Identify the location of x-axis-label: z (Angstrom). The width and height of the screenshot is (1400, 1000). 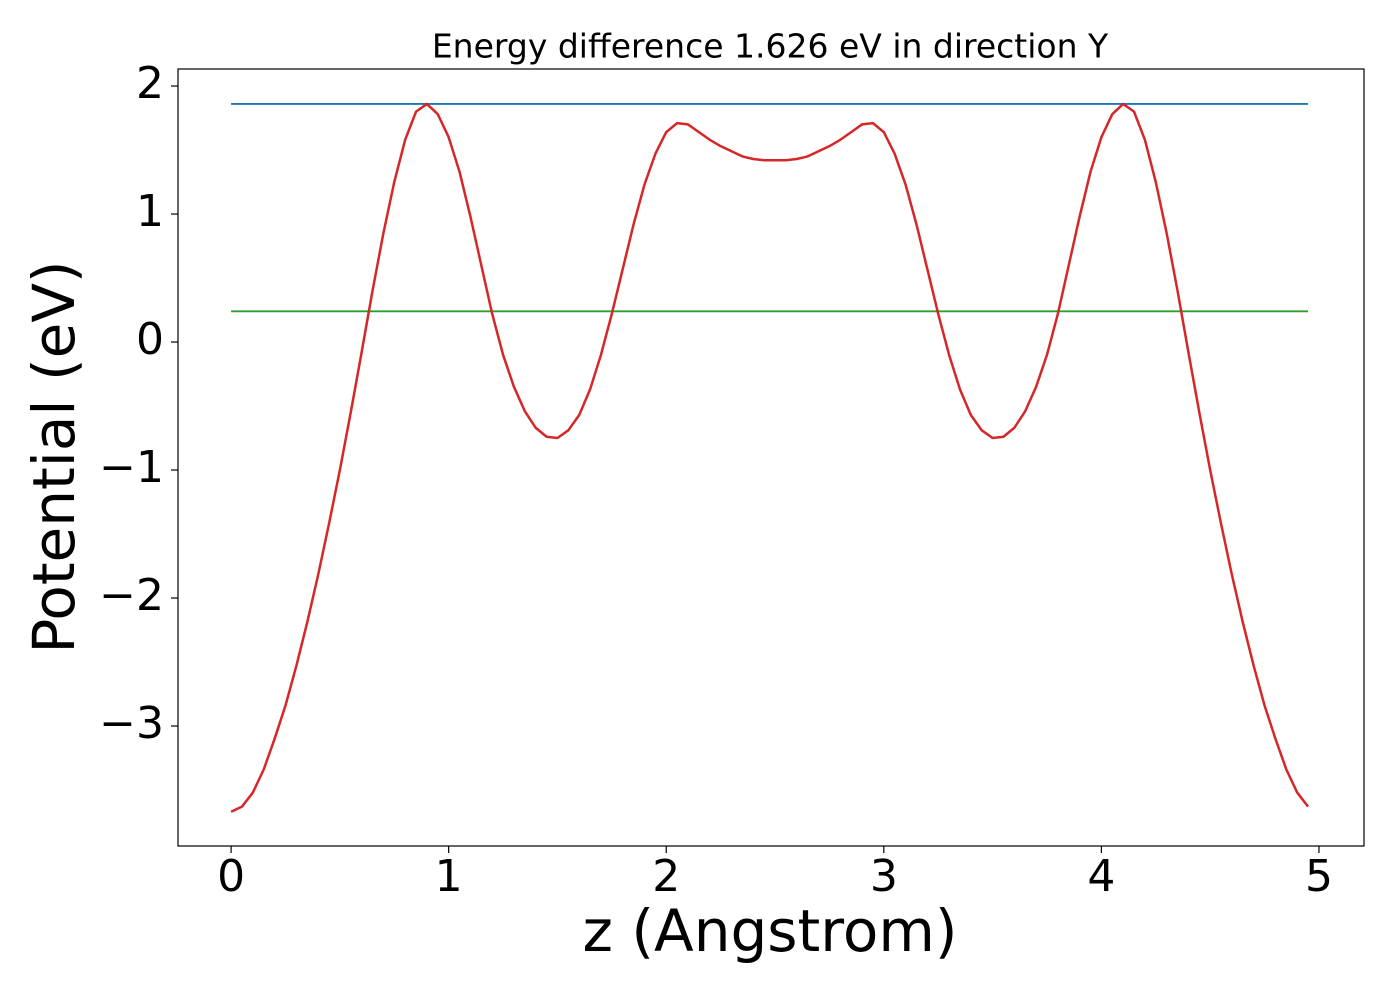
(770, 931).